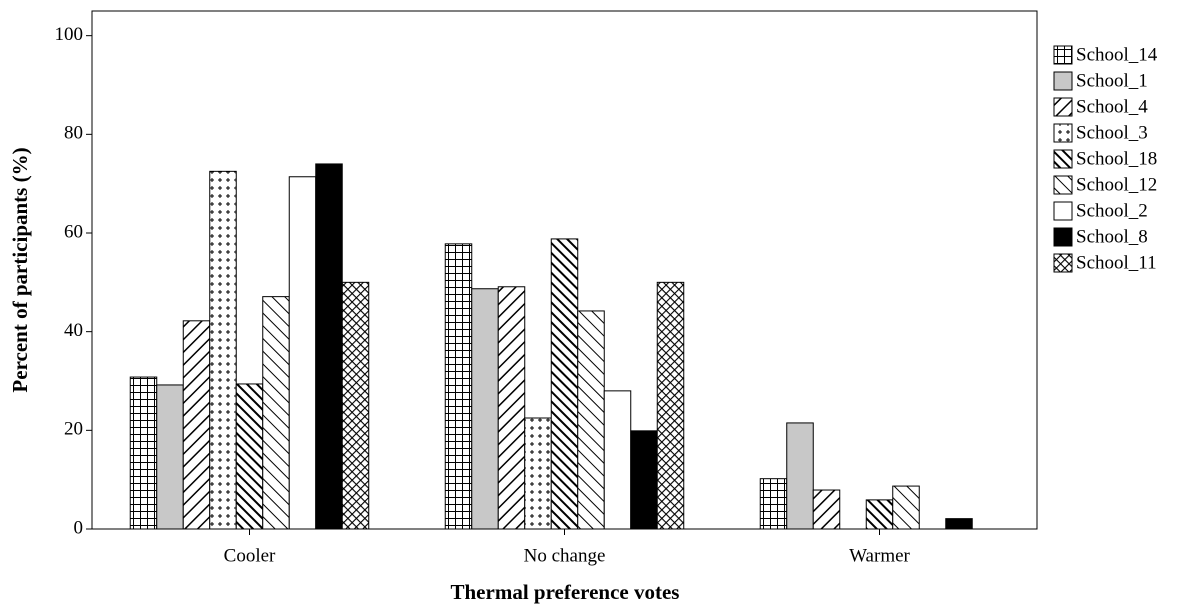  Describe the element at coordinates (250, 555) in the screenshot. I see `x-tick-label: Cooler` at that location.